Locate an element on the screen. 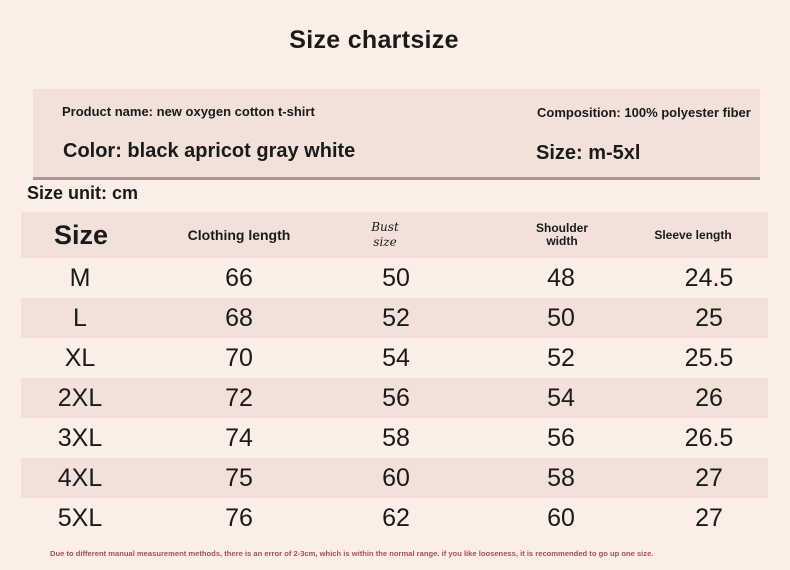  cell-bust: 56 is located at coordinates (396, 397).